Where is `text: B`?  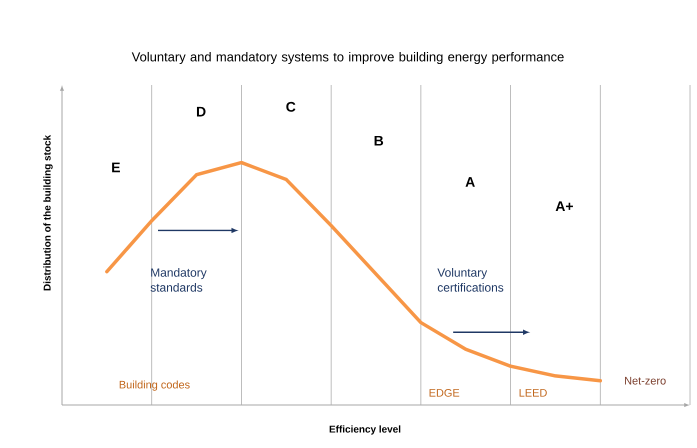
text: B is located at coordinates (379, 141).